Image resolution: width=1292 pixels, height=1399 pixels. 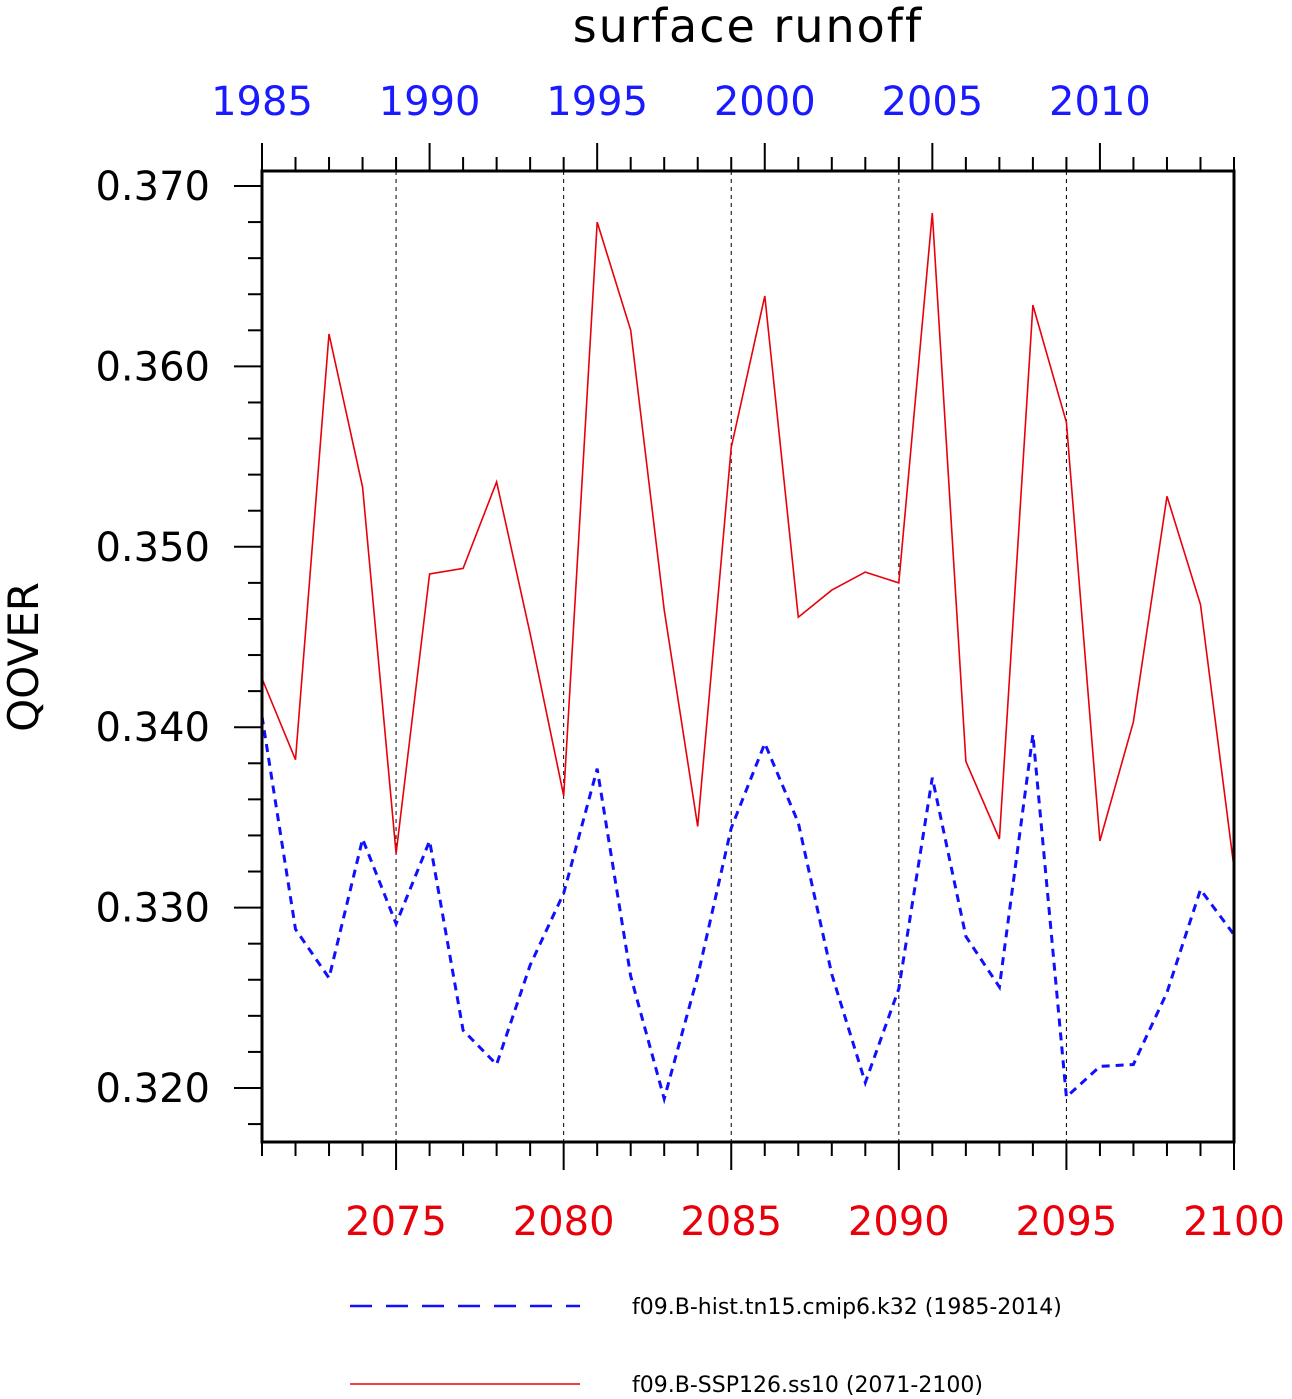 What do you see at coordinates (1100, 102) in the screenshot?
I see `x-top-tick-label-2010: 2010` at bounding box center [1100, 102].